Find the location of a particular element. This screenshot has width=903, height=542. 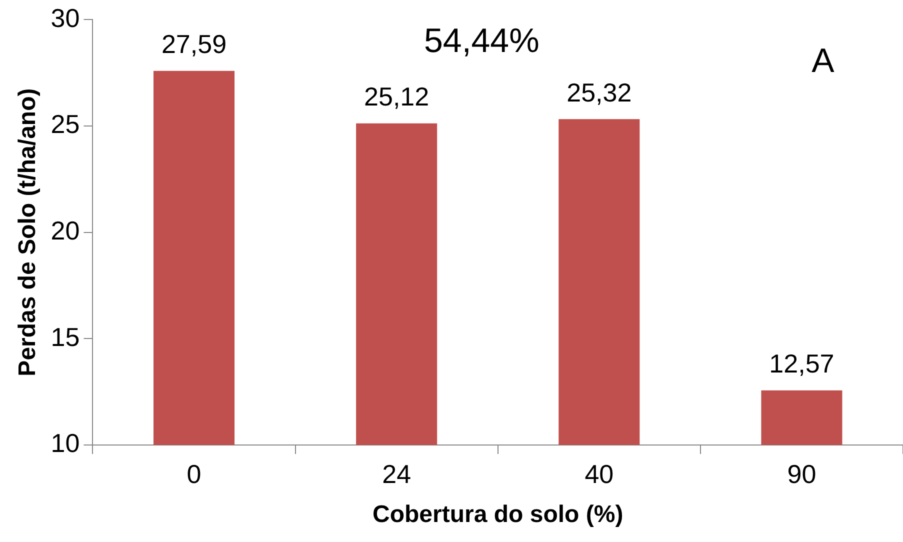

y-tick-label: 30 is located at coordinates (65, 17).